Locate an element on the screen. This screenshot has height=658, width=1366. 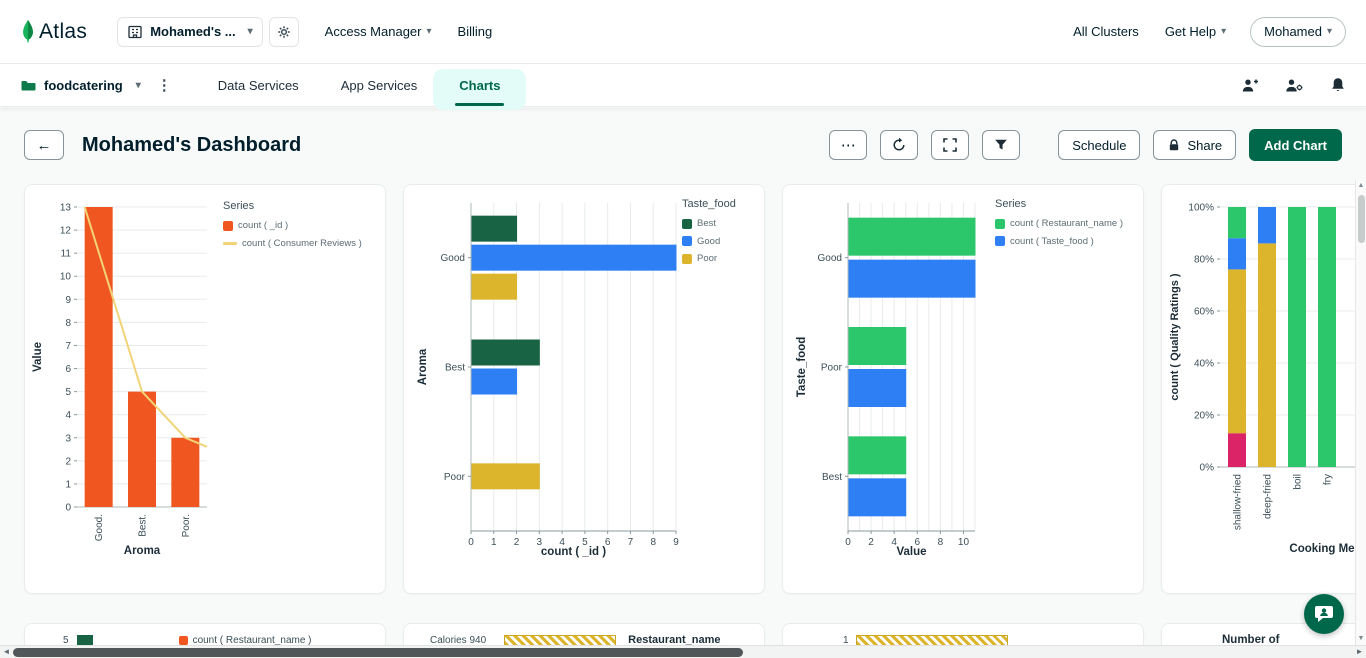
svg-text: 0% is located at coordinates (1207, 468).